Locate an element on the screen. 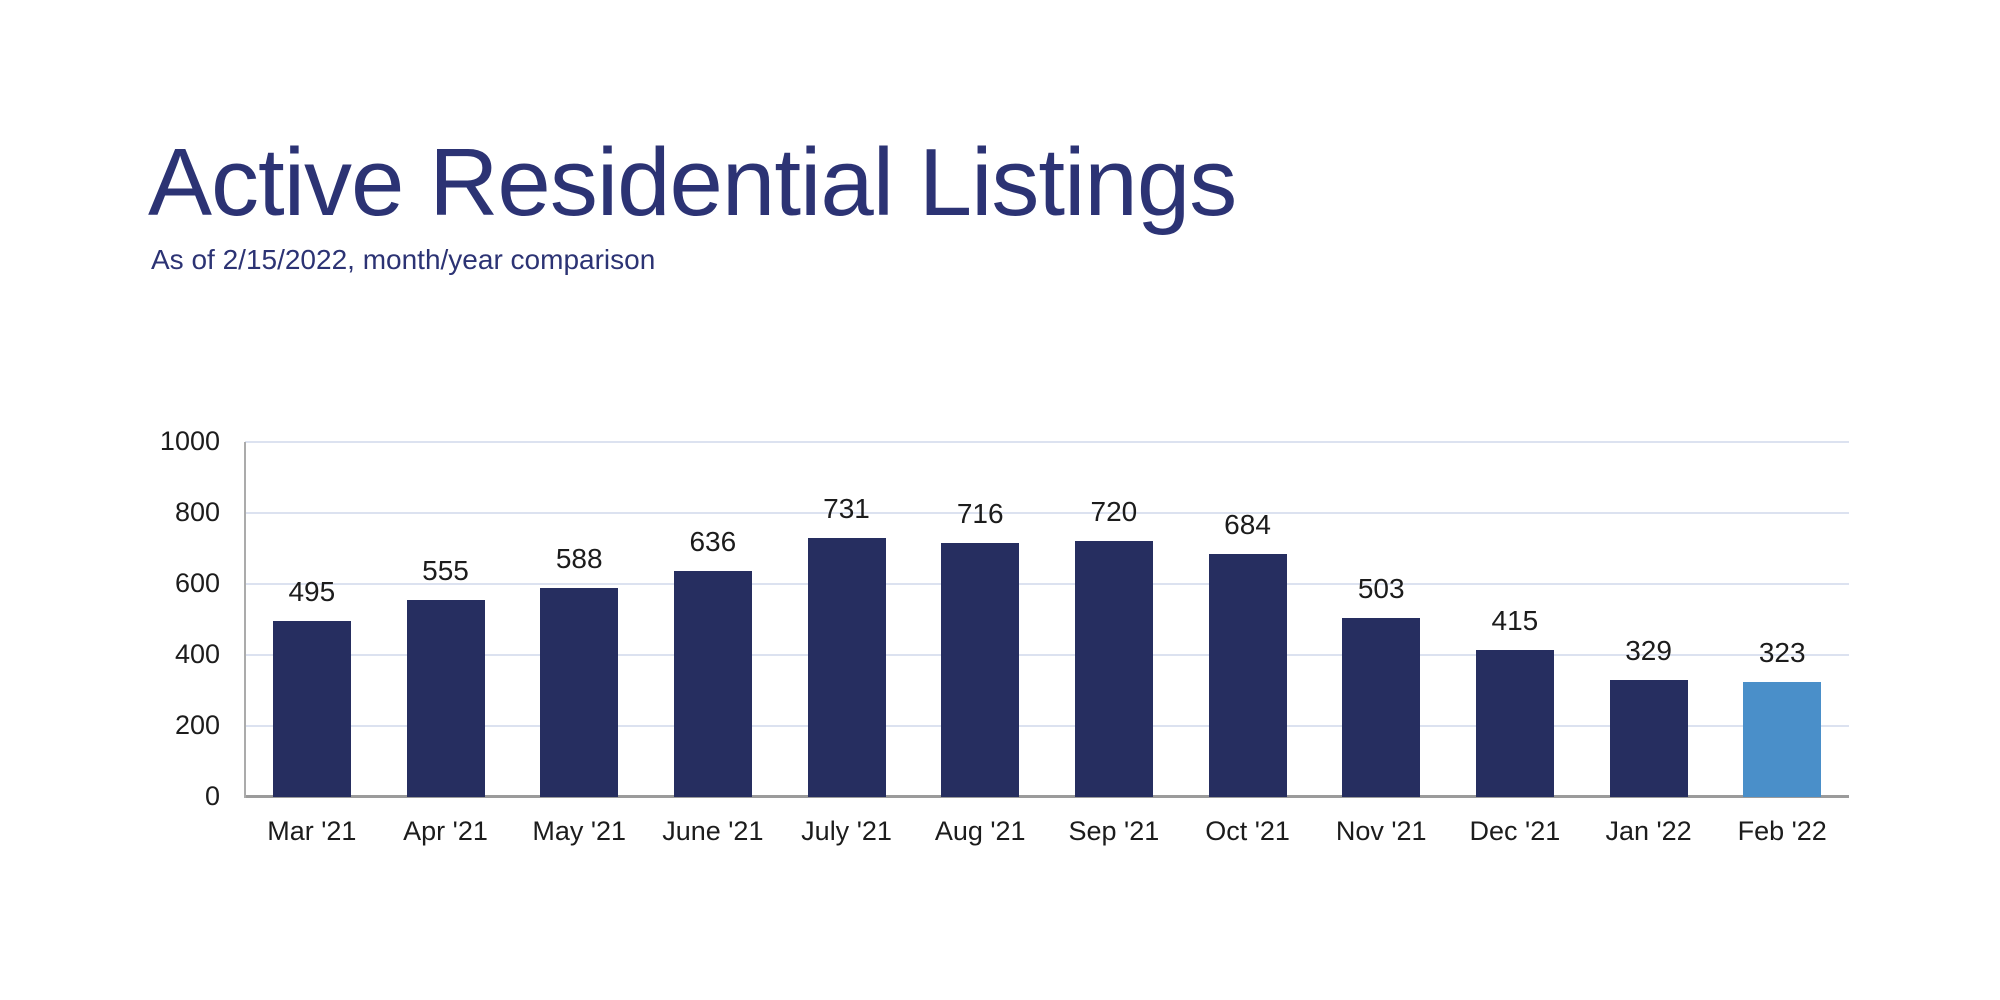  bar-slot: 588 May '21 is located at coordinates (579, 643).